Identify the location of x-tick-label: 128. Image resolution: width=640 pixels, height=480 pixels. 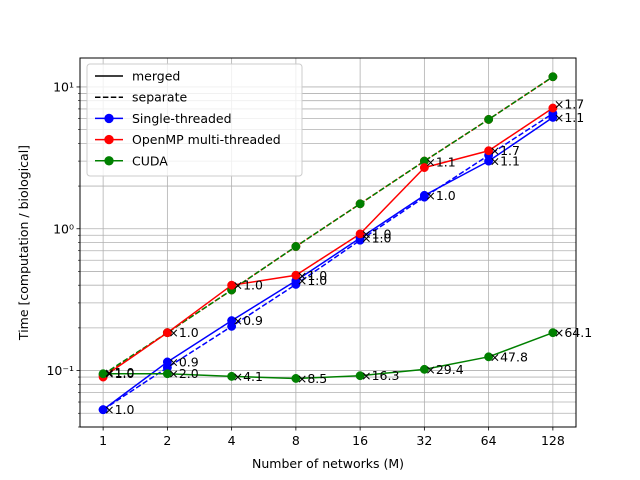
(553, 440).